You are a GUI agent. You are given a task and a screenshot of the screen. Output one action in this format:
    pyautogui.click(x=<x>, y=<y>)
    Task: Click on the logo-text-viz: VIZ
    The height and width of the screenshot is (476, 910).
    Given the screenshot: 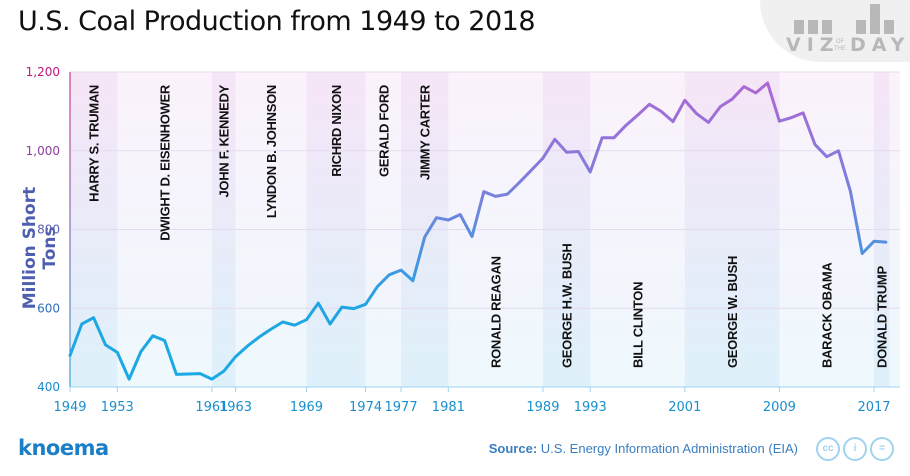 What is the action you would take?
    pyautogui.click(x=813, y=45)
    